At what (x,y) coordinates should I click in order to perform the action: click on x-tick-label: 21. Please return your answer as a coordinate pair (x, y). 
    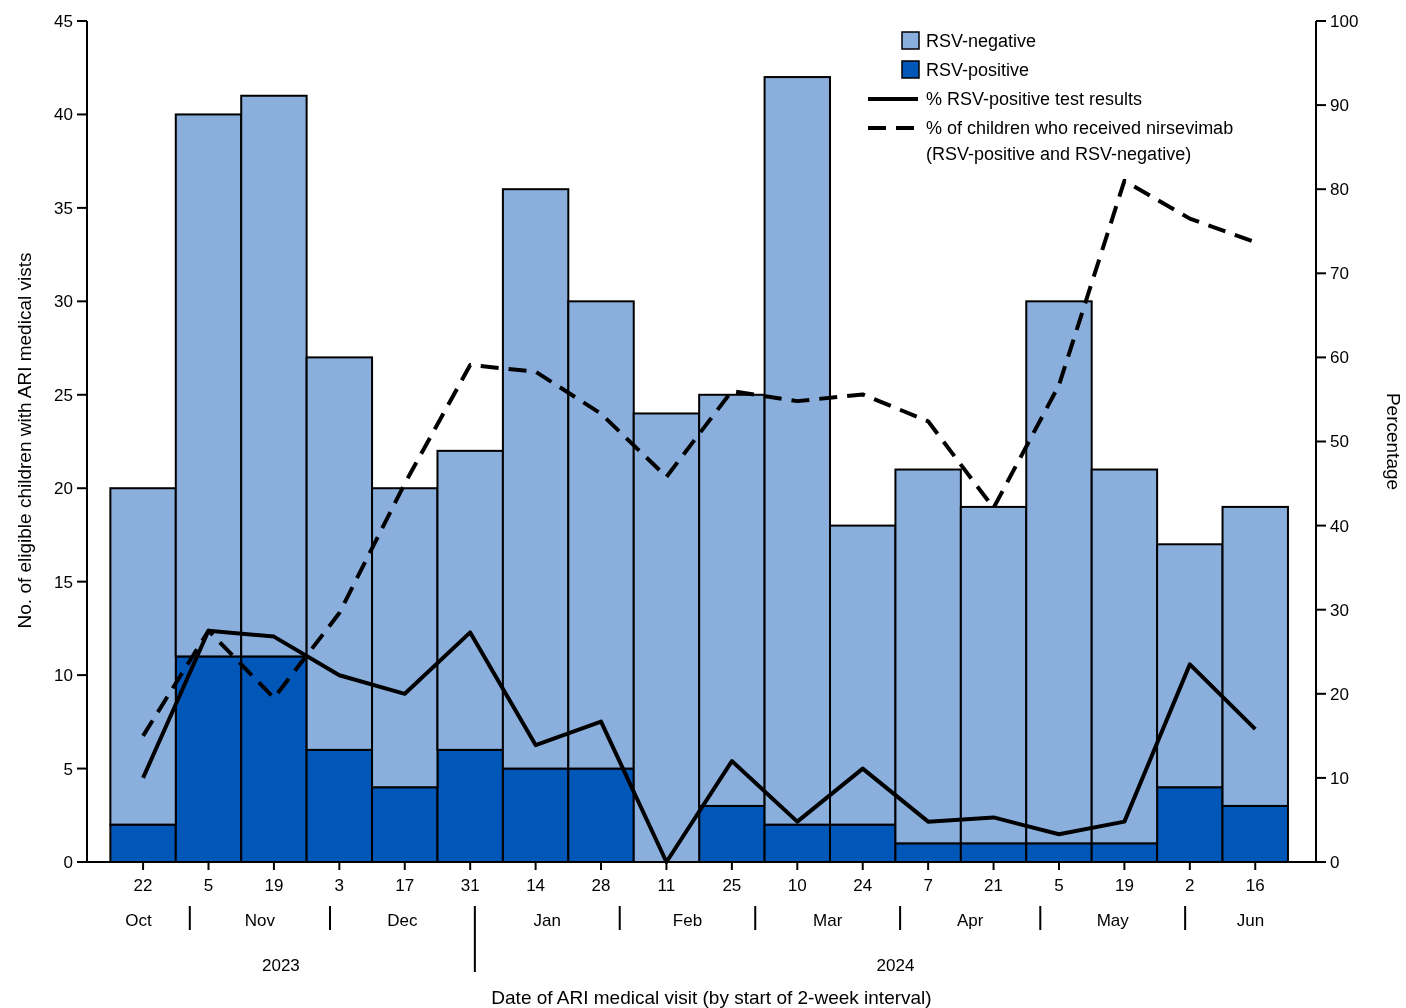
    Looking at the image, I should click on (994, 885).